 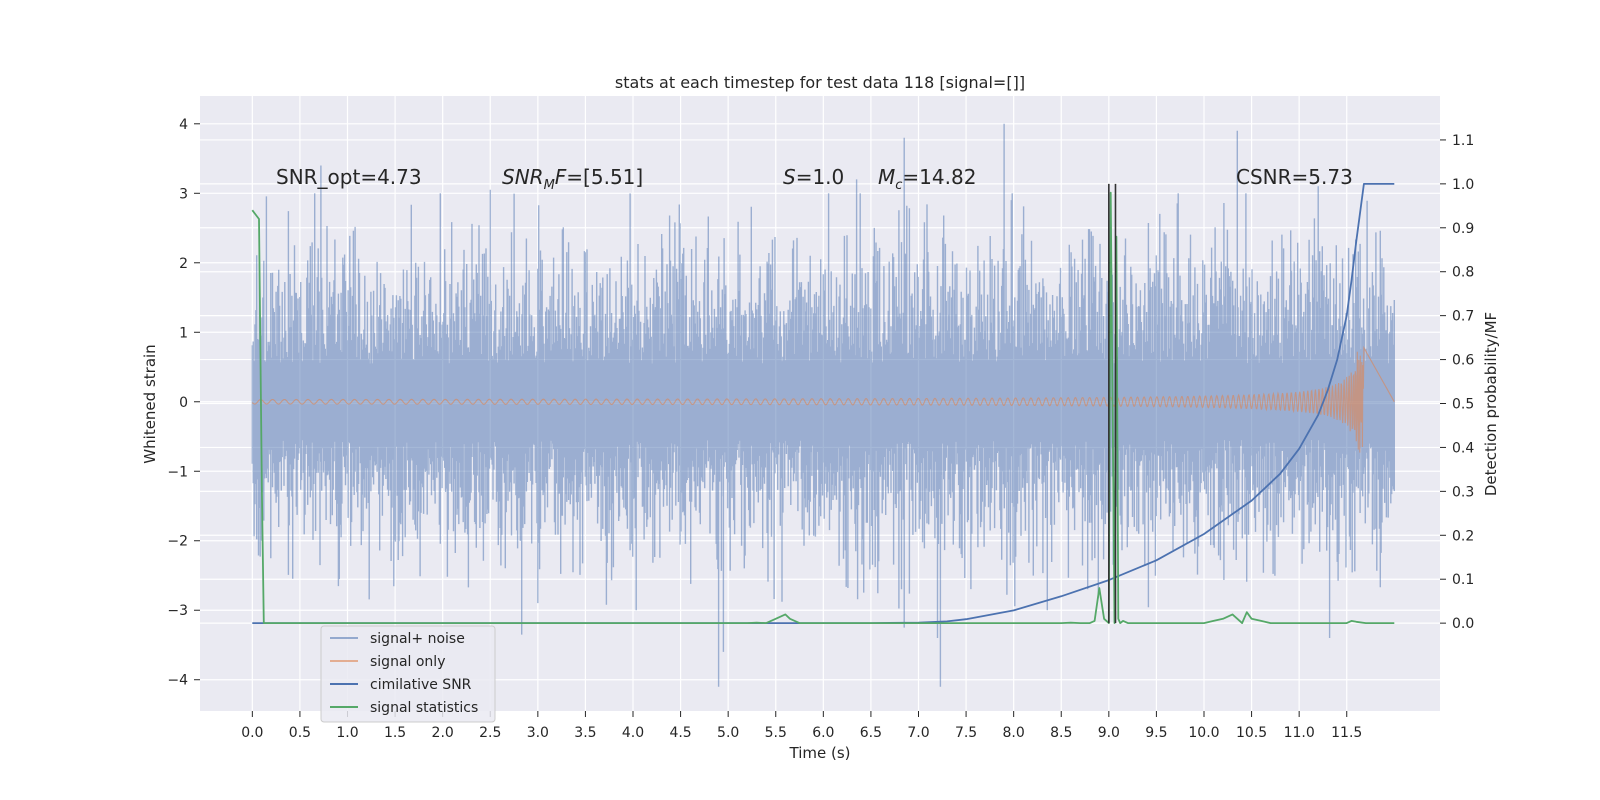 I want to click on x-tick-label: 7.0, so click(x=918, y=733).